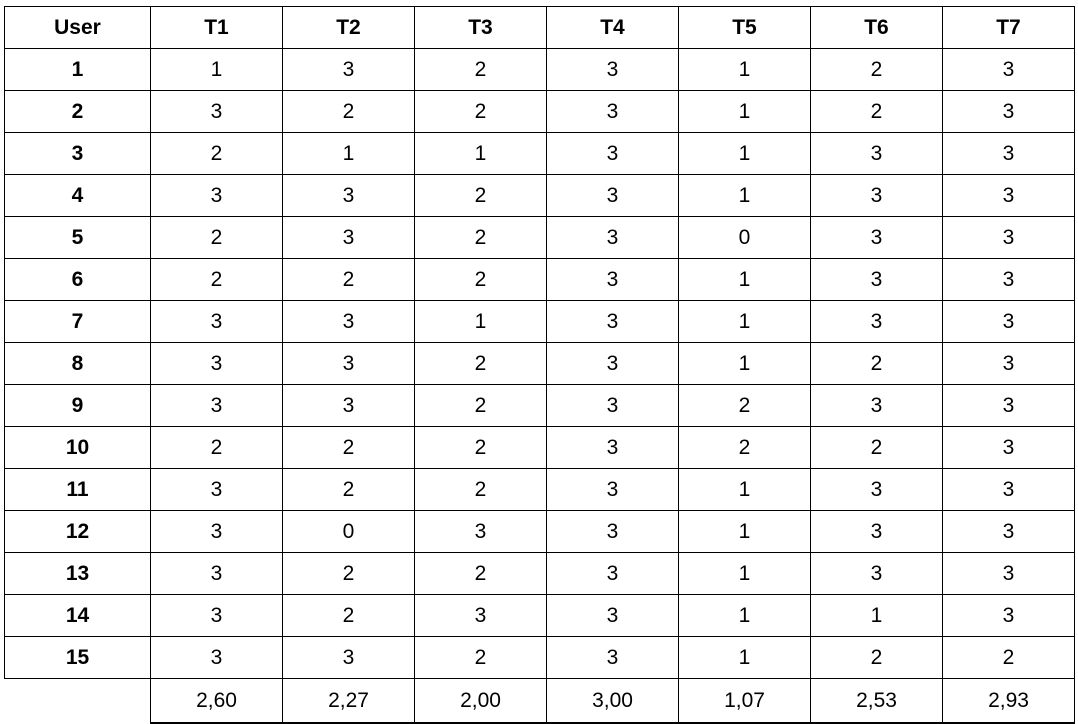 Image resolution: width=1078 pixels, height=724 pixels. I want to click on average-row: 2,60 2,27 2,00 3,00 1,07 2,53 2,93, so click(539, 701).